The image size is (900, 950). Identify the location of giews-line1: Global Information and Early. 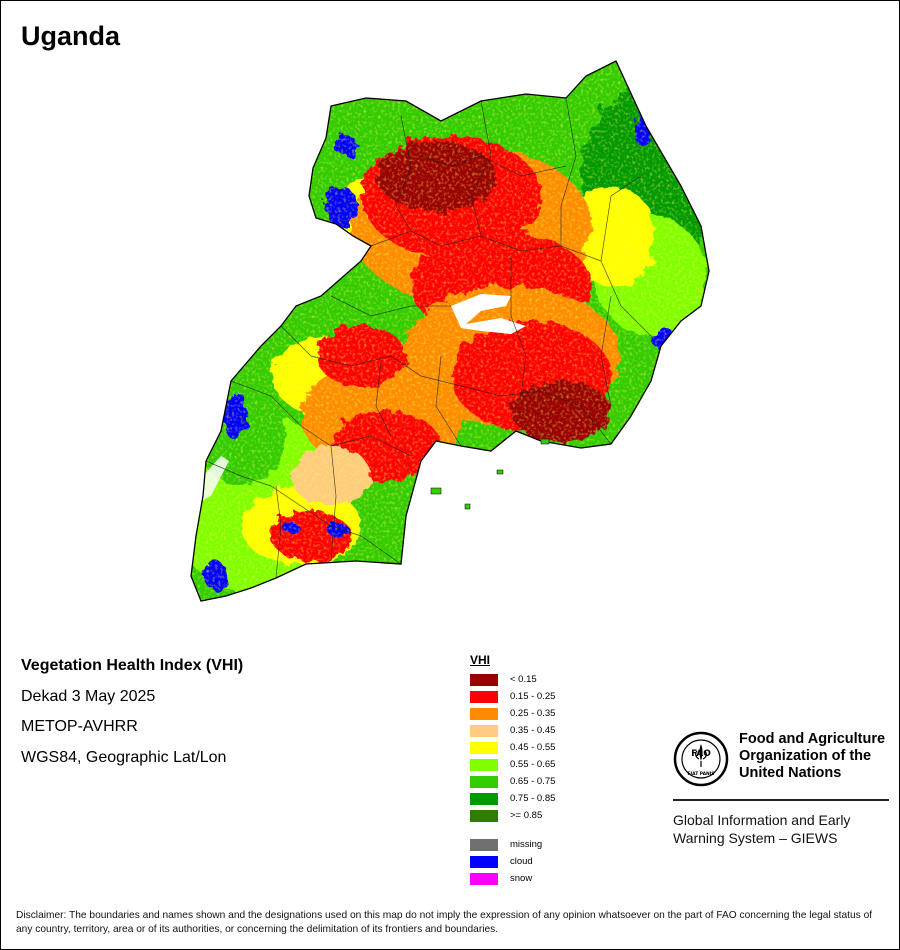
(762, 820).